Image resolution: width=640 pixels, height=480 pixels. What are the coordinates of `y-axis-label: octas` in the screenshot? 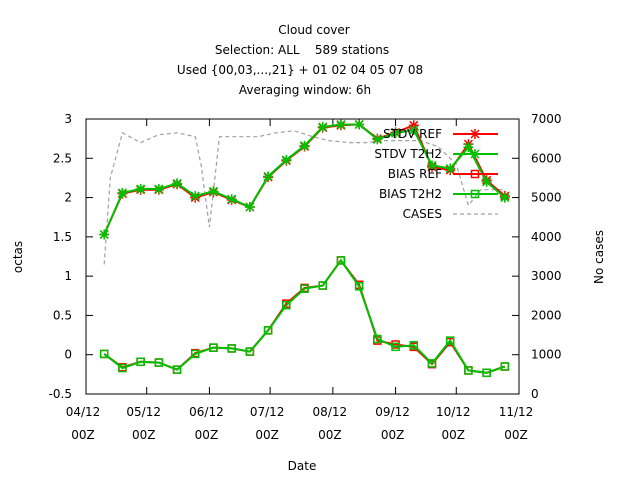 It's located at (18, 257).